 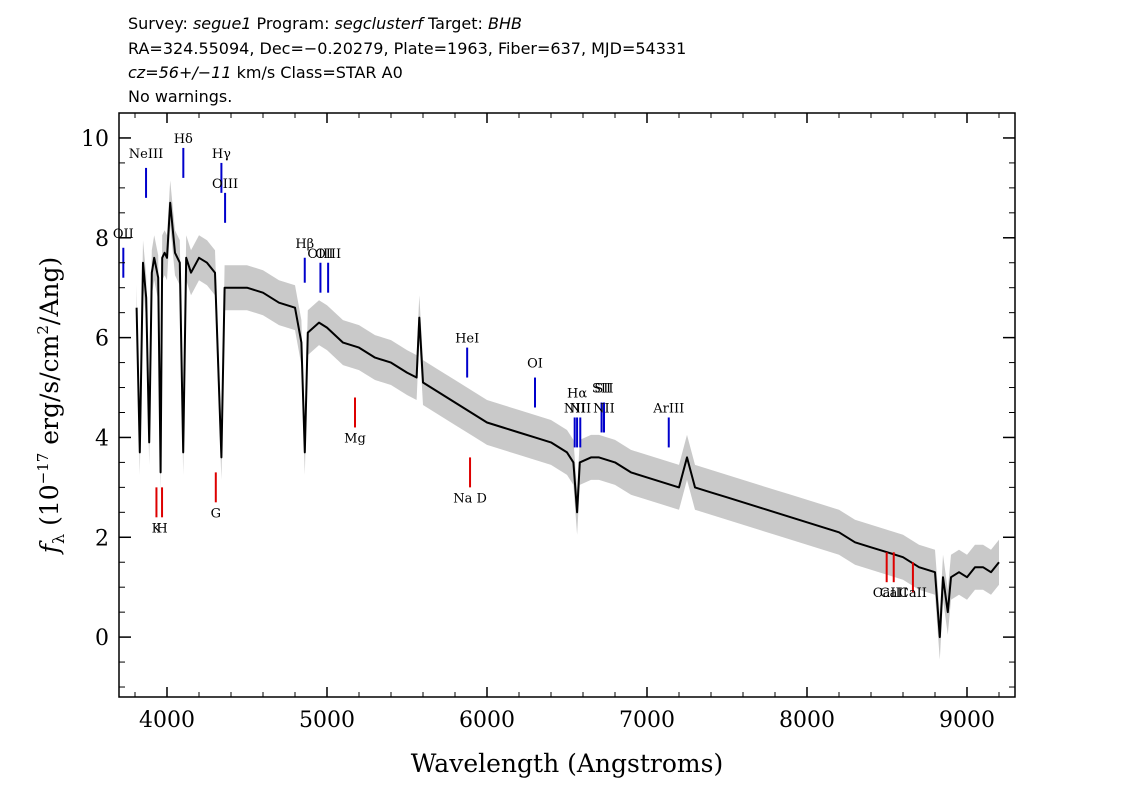 What do you see at coordinates (647, 720) in the screenshot?
I see `x-tick-label: 7000` at bounding box center [647, 720].